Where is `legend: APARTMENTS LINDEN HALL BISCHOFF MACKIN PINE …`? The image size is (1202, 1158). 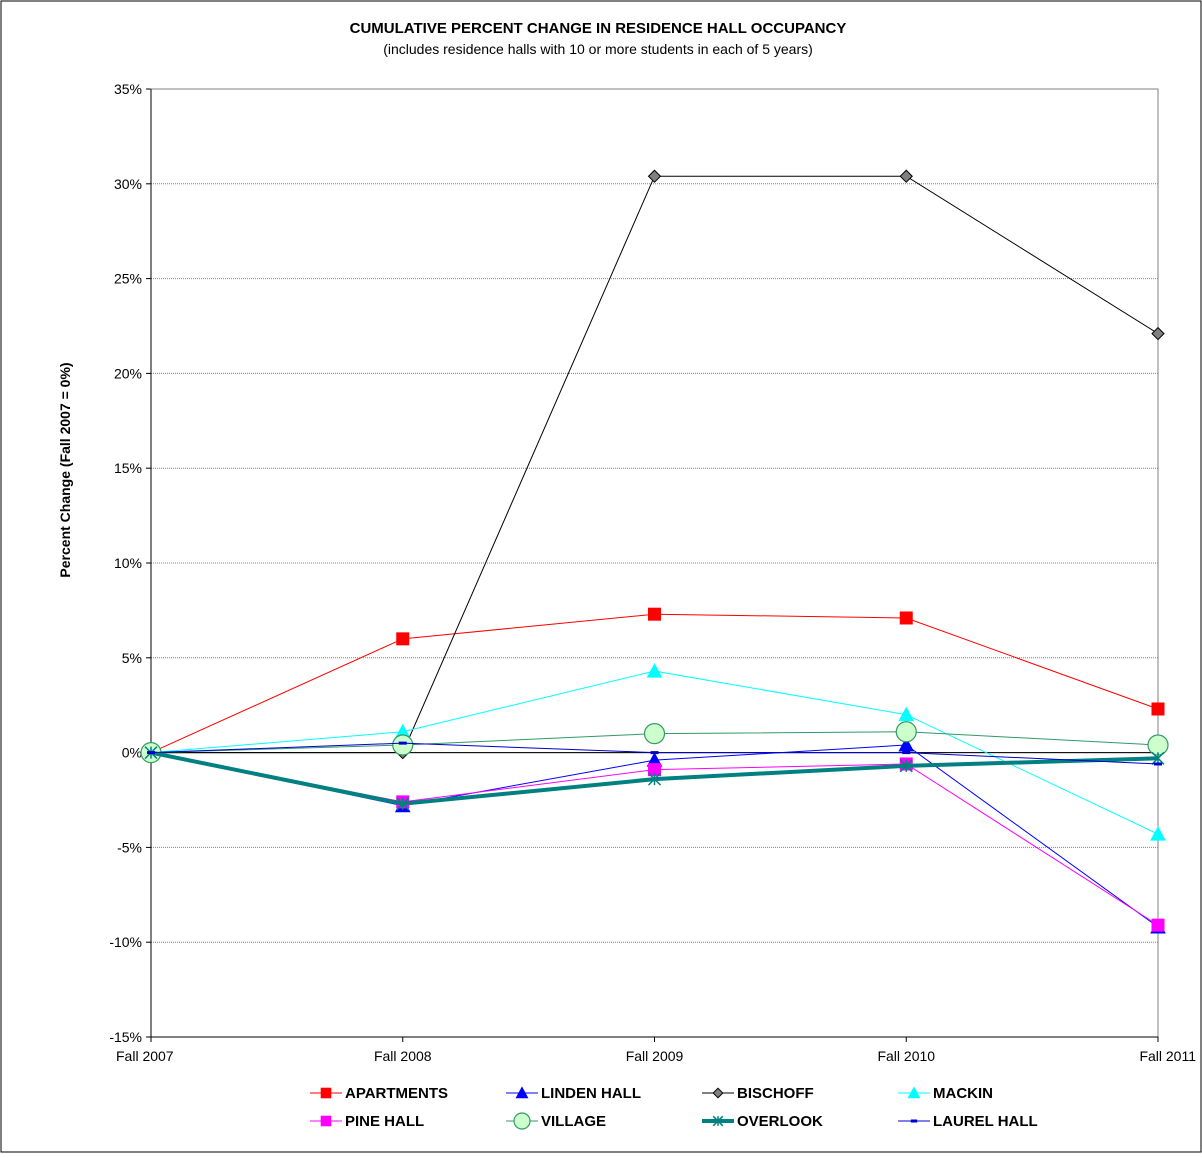 legend: APARTMENTS LINDEN HALL BISCHOFF MACKIN PINE … is located at coordinates (674, 1107).